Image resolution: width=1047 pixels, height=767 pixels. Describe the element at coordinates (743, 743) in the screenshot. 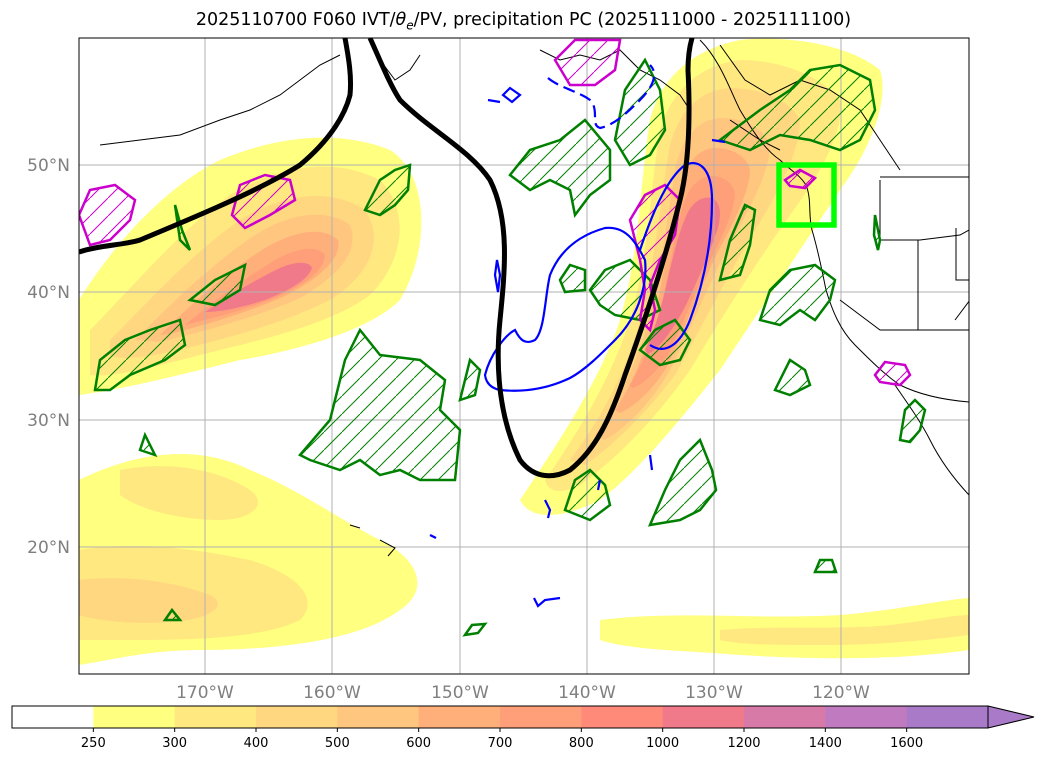

I see `colorbar-label: 1200` at that location.